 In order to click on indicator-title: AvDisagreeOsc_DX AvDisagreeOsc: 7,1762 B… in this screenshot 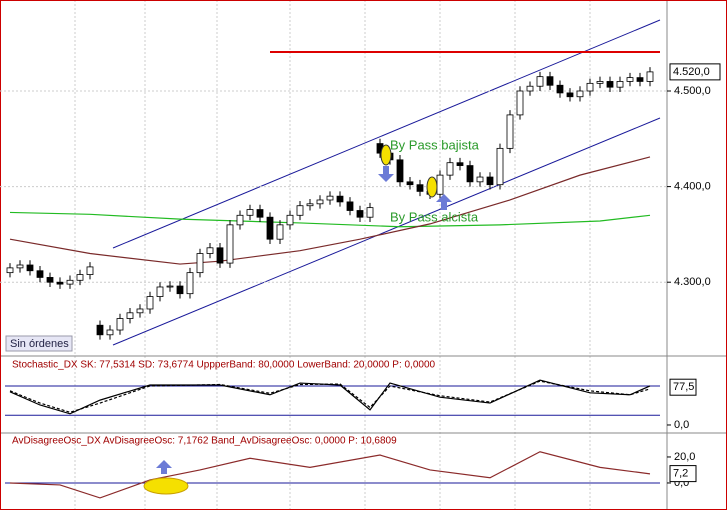, I will do `click(204, 441)`.